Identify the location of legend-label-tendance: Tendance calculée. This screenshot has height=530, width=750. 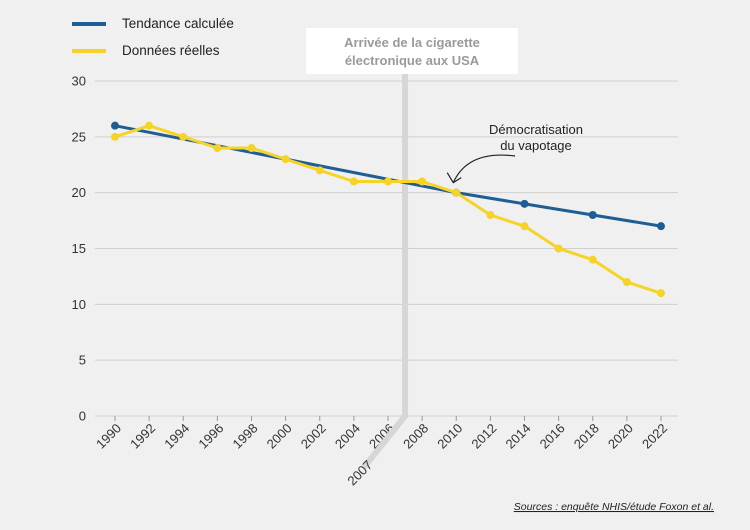
(178, 23).